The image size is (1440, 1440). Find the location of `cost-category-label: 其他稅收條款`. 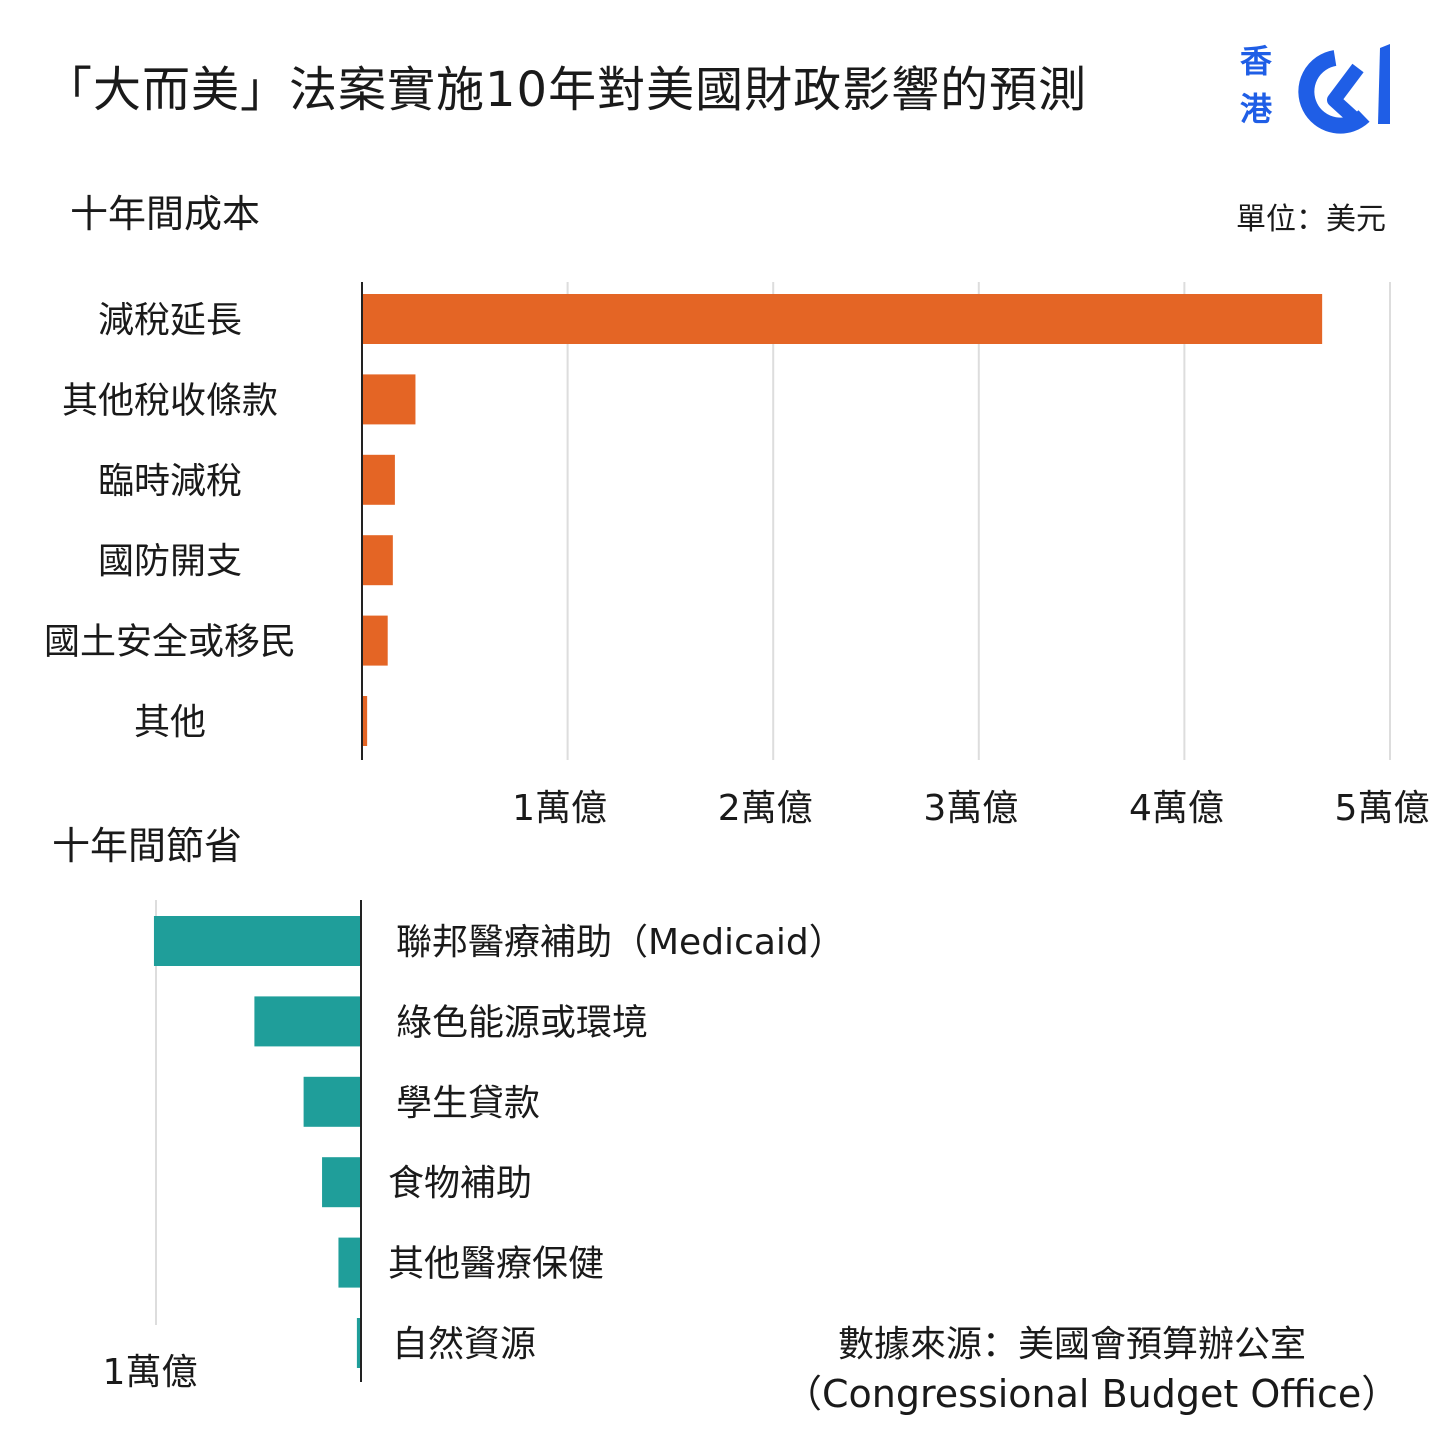

cost-category-label: 其他稅收條款 is located at coordinates (170, 400).